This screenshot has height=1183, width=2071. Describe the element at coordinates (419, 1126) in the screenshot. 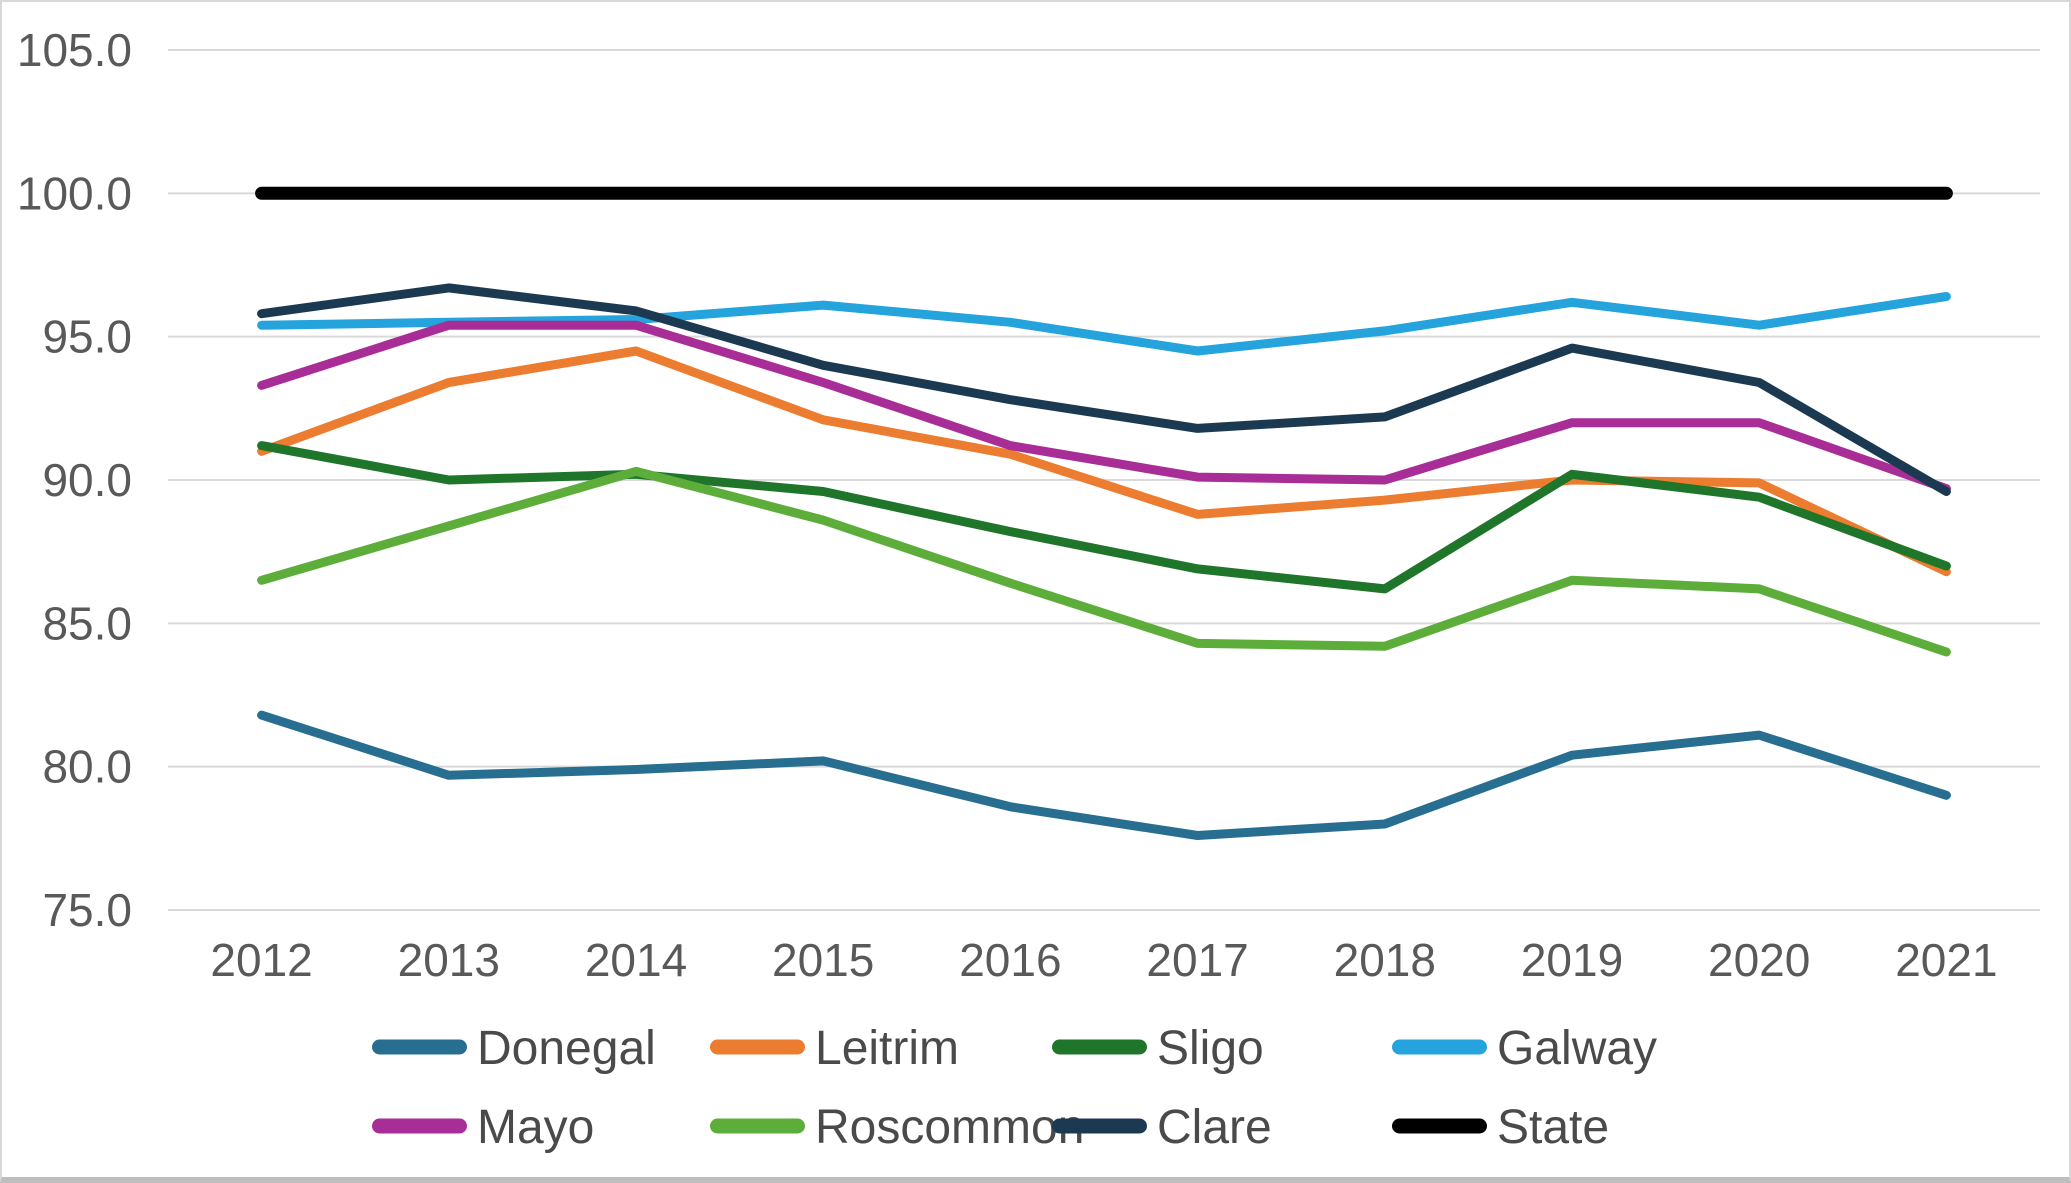

I see `legend-swatch-mayo` at that location.